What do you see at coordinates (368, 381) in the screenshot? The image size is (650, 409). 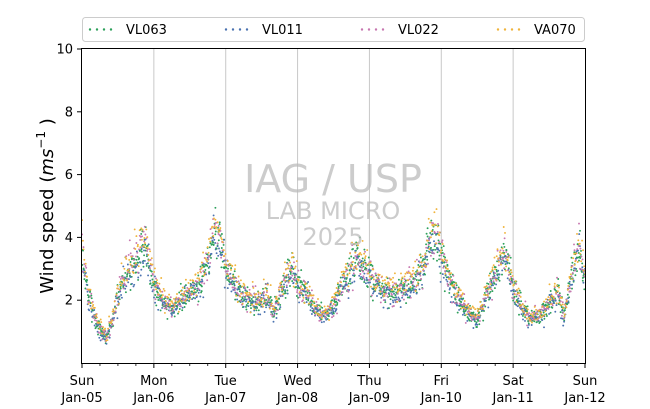 I see `x-tick-day: Thu` at bounding box center [368, 381].